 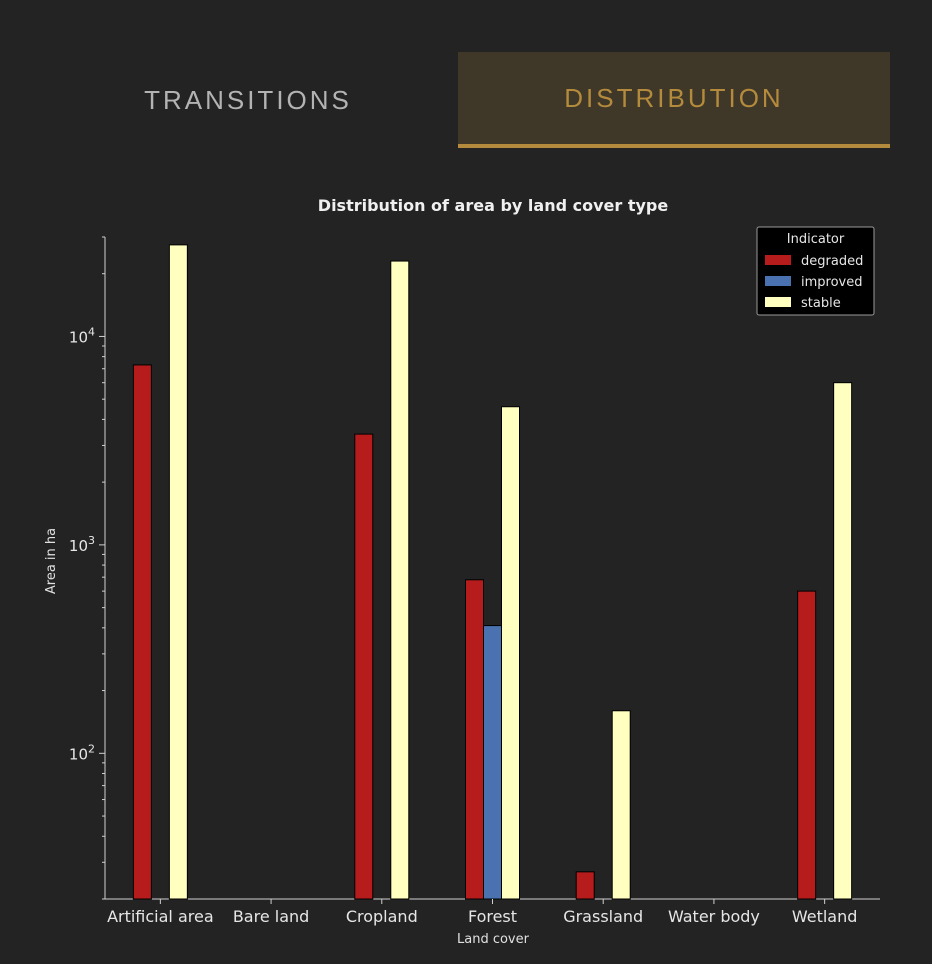 I want to click on tab-distribution: DISTRIBUTION, so click(x=674, y=100).